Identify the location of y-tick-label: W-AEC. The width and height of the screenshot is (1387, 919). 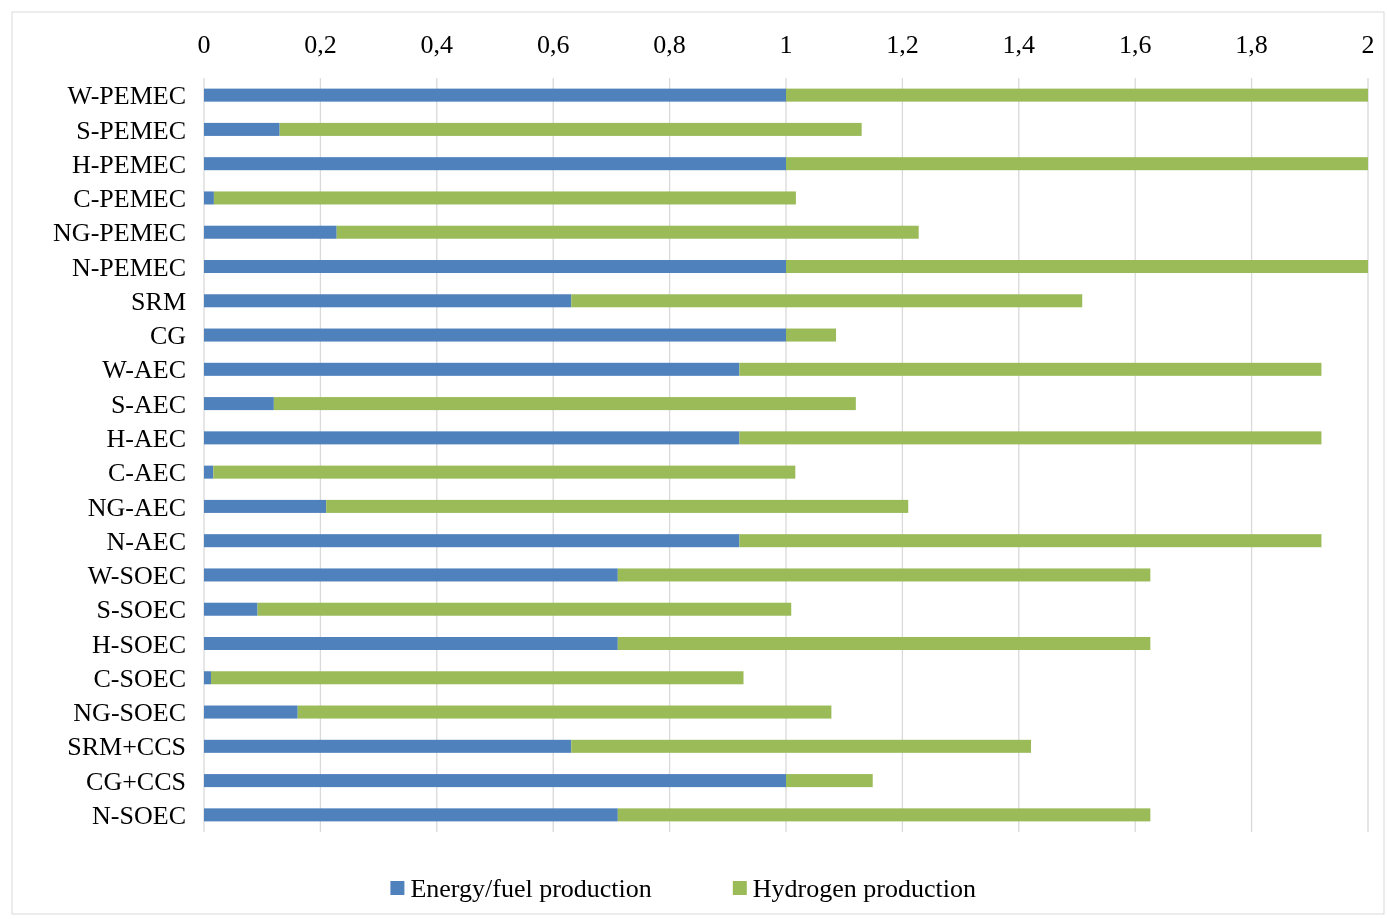
(144, 370).